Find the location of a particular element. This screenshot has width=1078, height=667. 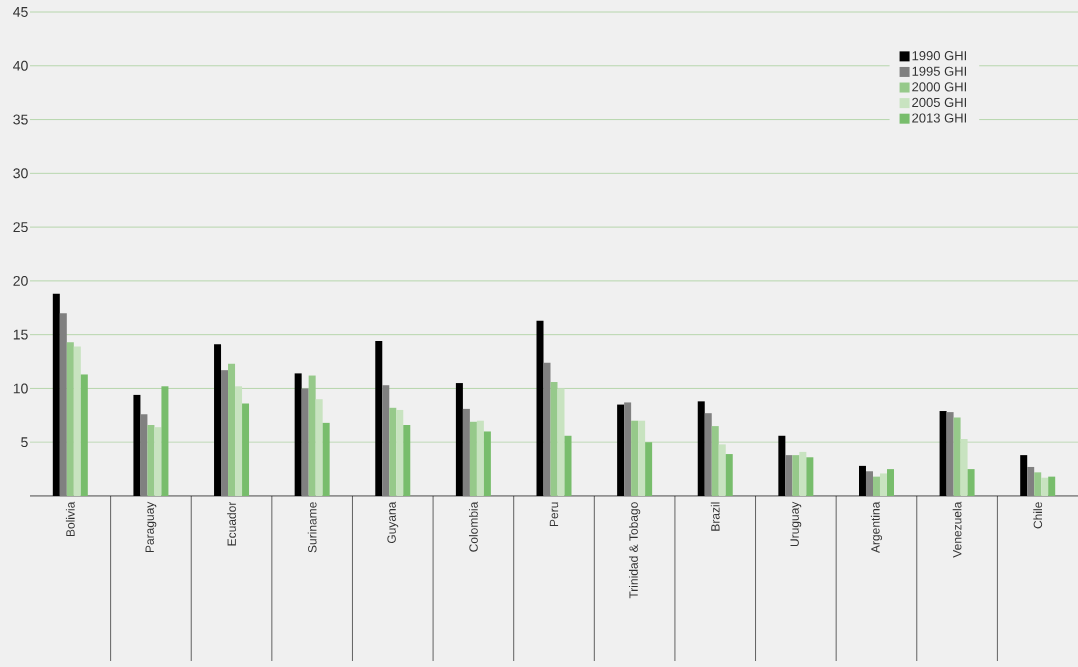

x-tick-label: Bolivia is located at coordinates (70, 519).